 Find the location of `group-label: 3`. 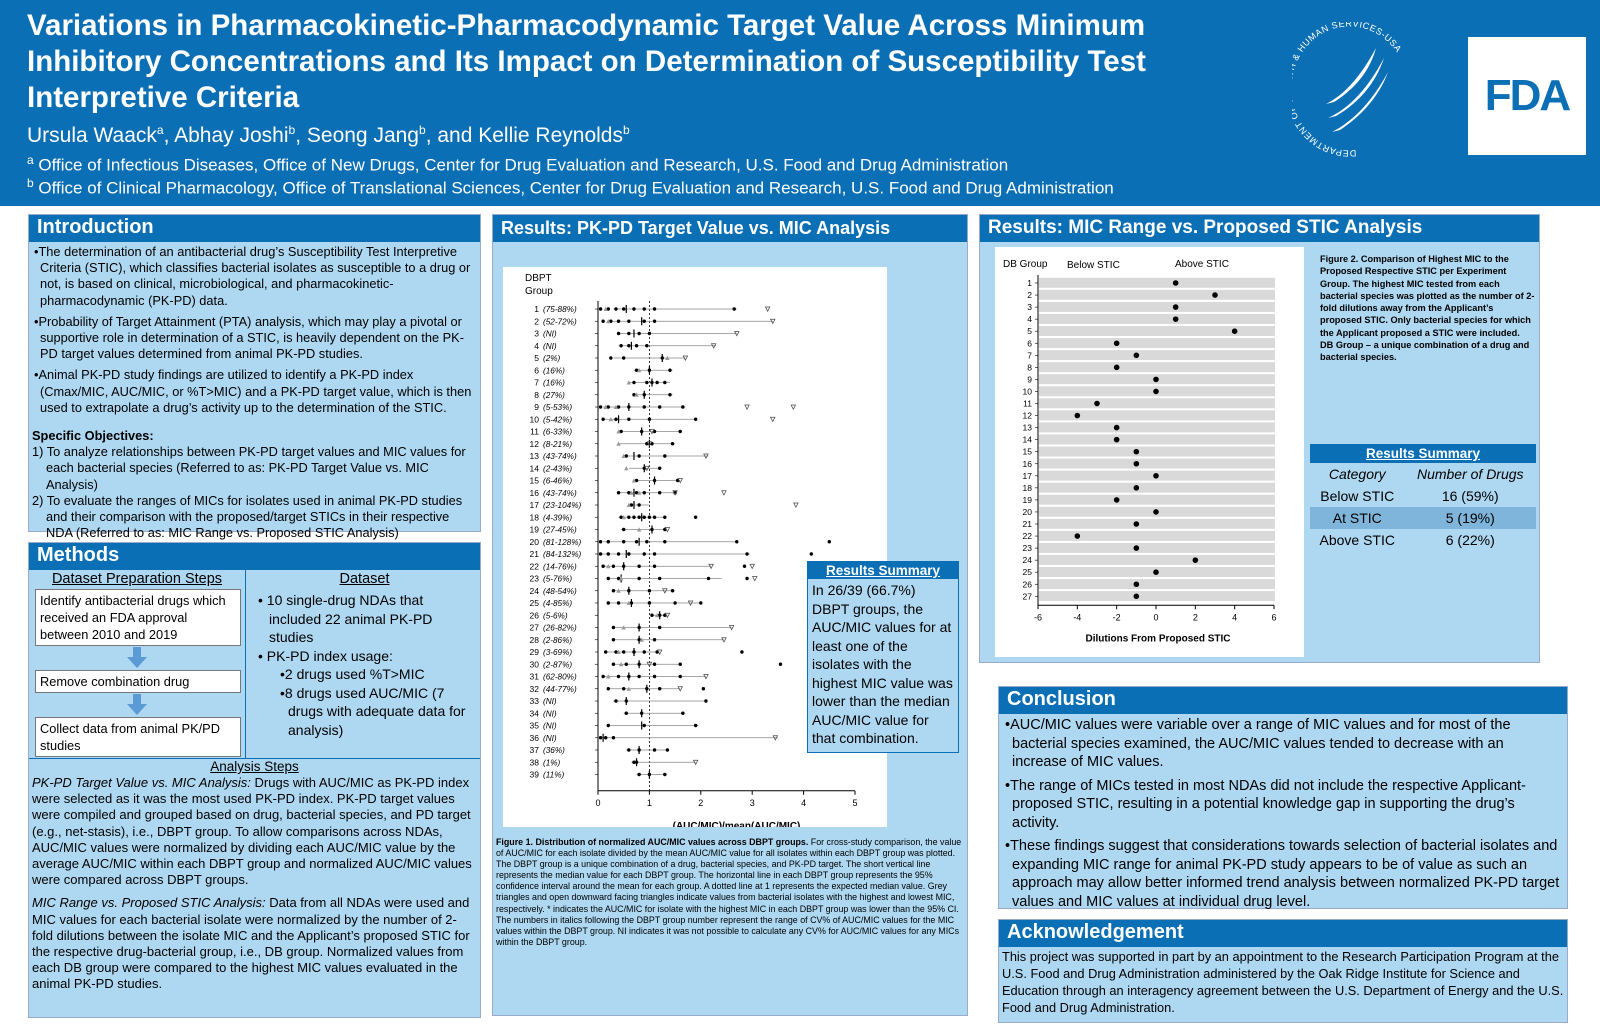

group-label: 3 is located at coordinates (536, 334).